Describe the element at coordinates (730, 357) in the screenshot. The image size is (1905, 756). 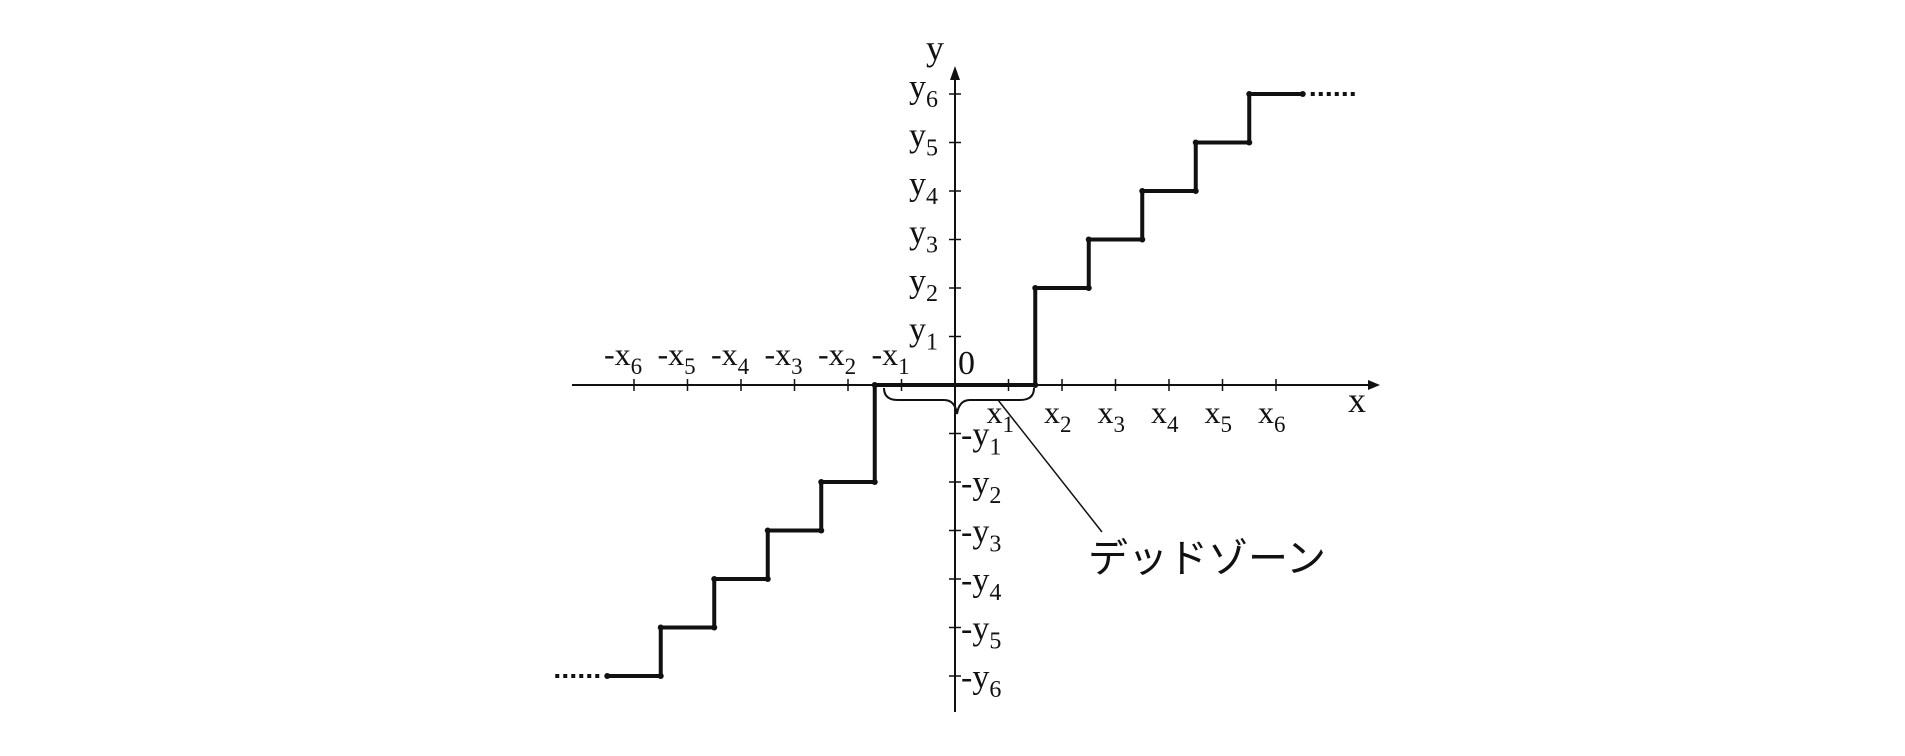
I see `neg-x-tick-label: -x4` at that location.